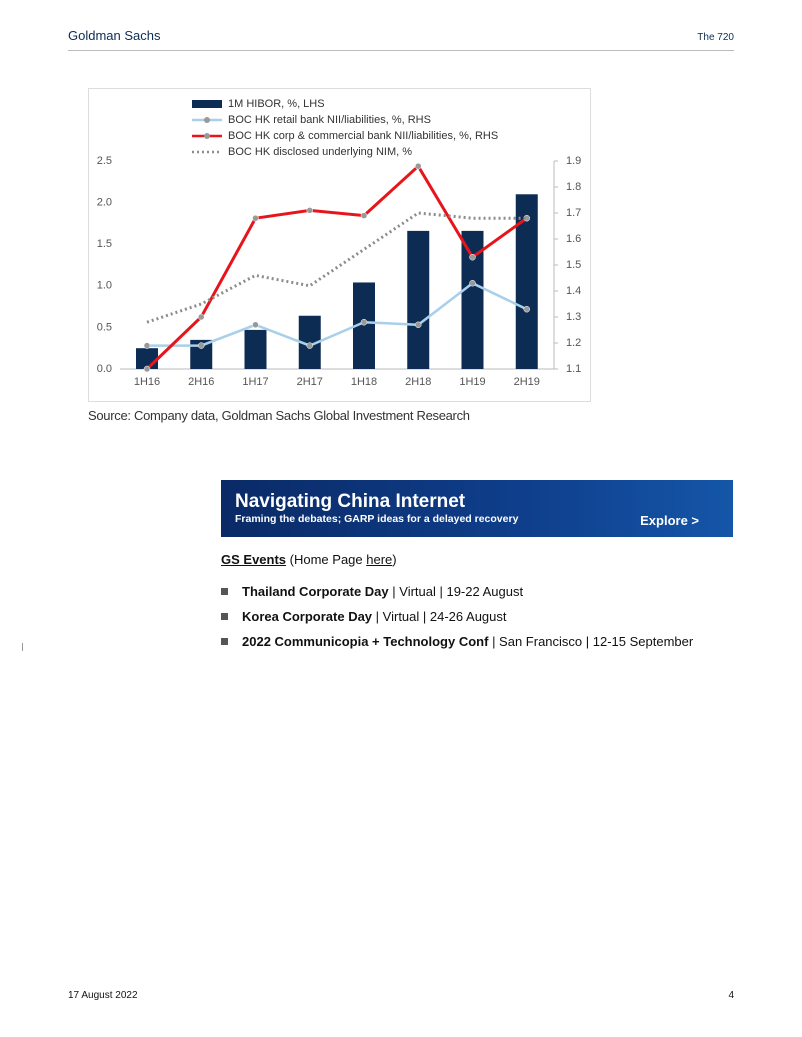  What do you see at coordinates (418, 382) in the screenshot?
I see `x-tick-label: 2H18` at bounding box center [418, 382].